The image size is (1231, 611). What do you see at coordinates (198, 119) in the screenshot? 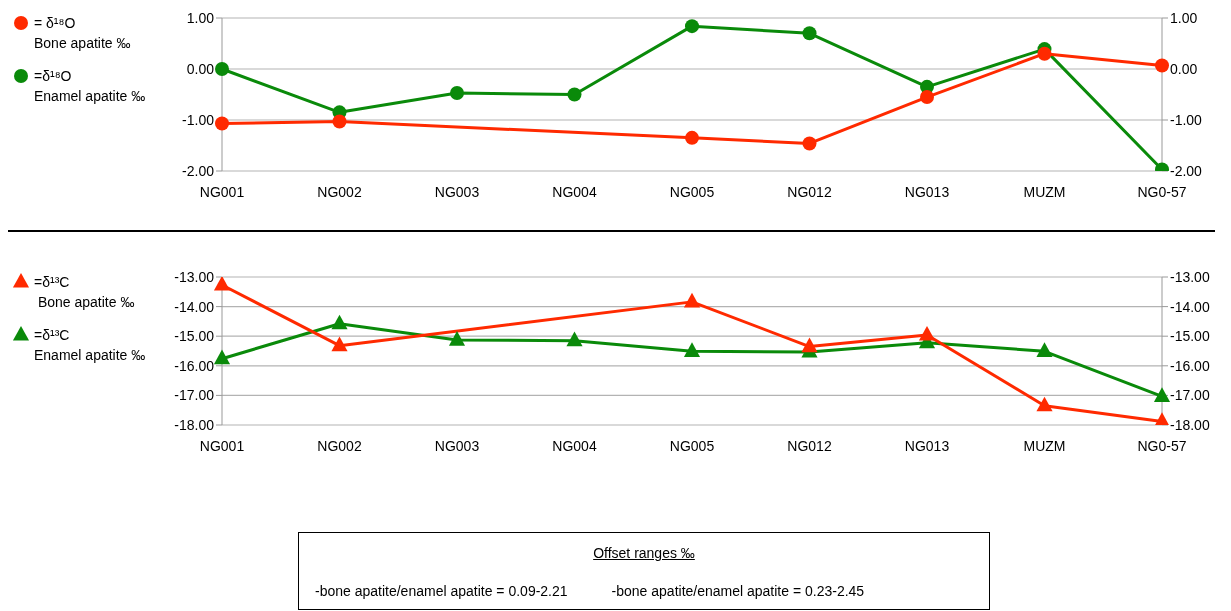
I see `y-tick-label: -1.00` at bounding box center [198, 119].